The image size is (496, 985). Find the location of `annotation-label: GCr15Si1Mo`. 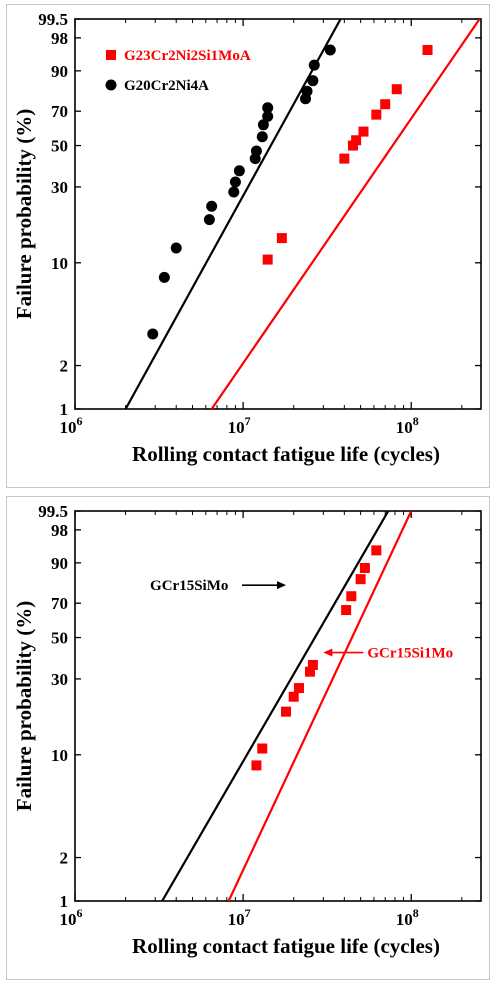

annotation-label: GCr15Si1Mo is located at coordinates (410, 654).